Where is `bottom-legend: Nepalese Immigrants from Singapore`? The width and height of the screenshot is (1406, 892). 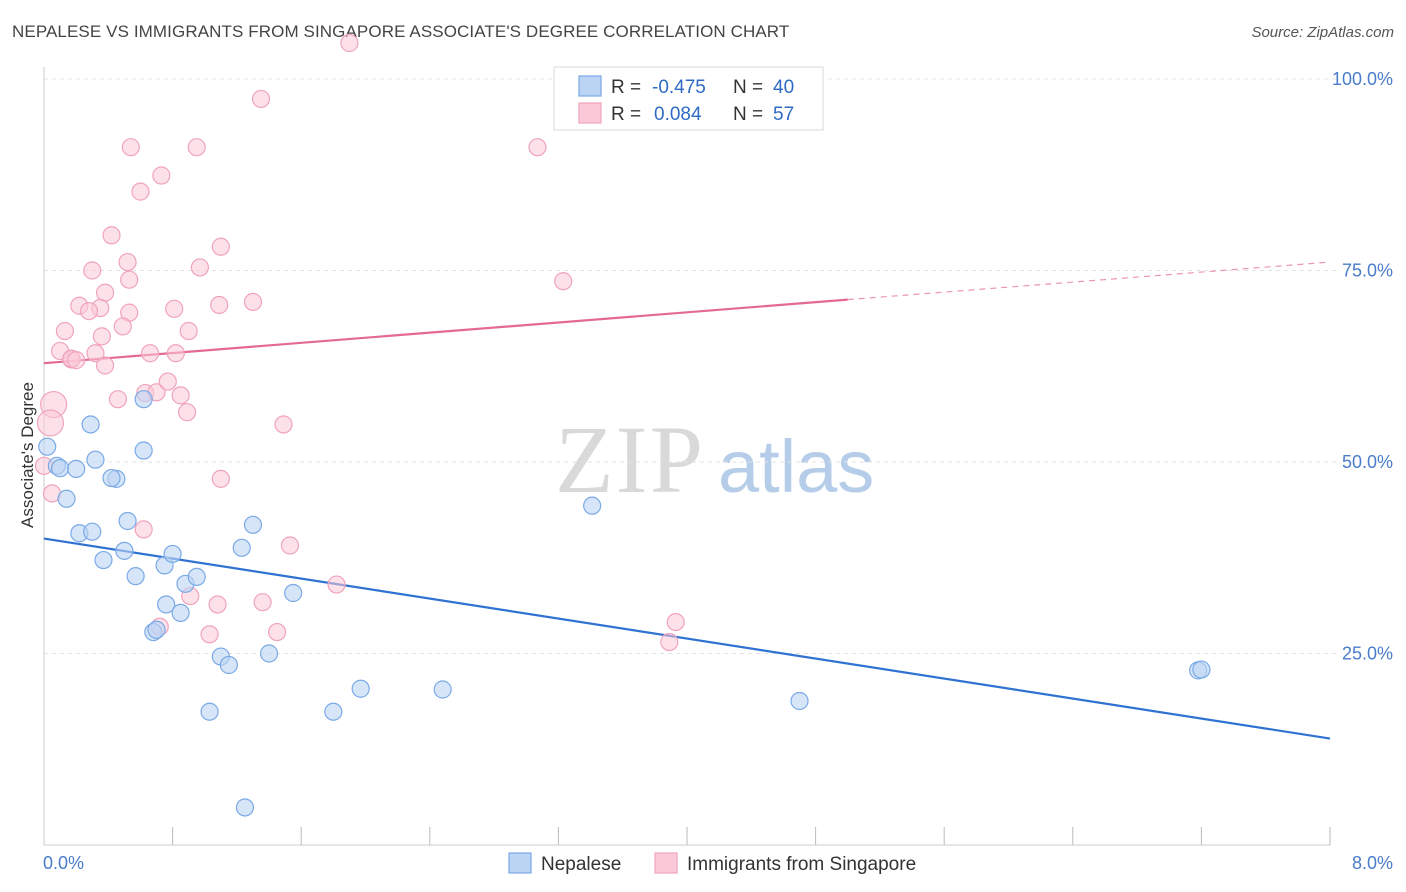
bottom-legend: Nepalese Immigrants from Singapore is located at coordinates (712, 863).